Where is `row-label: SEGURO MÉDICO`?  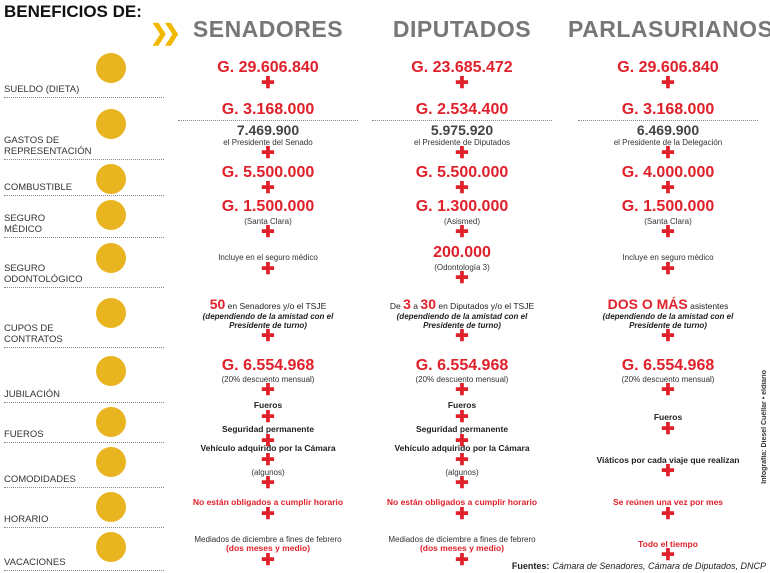 row-label: SEGURO MÉDICO is located at coordinates (84, 225).